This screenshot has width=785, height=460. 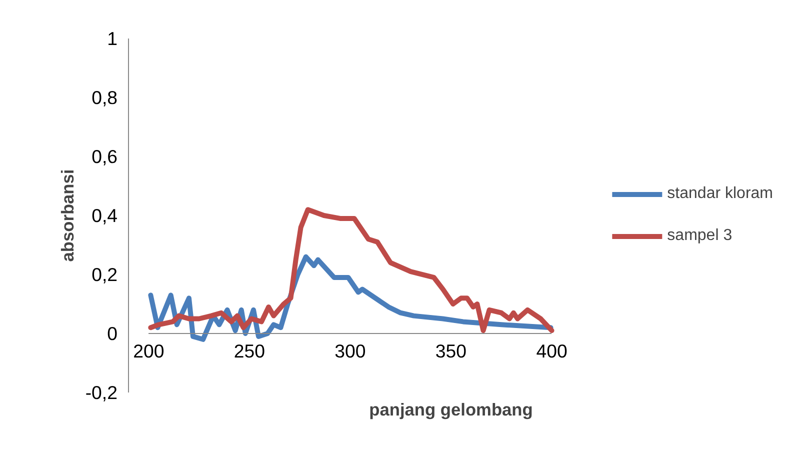 What do you see at coordinates (105, 215) in the screenshot?
I see `y-tick-label: 0,4` at bounding box center [105, 215].